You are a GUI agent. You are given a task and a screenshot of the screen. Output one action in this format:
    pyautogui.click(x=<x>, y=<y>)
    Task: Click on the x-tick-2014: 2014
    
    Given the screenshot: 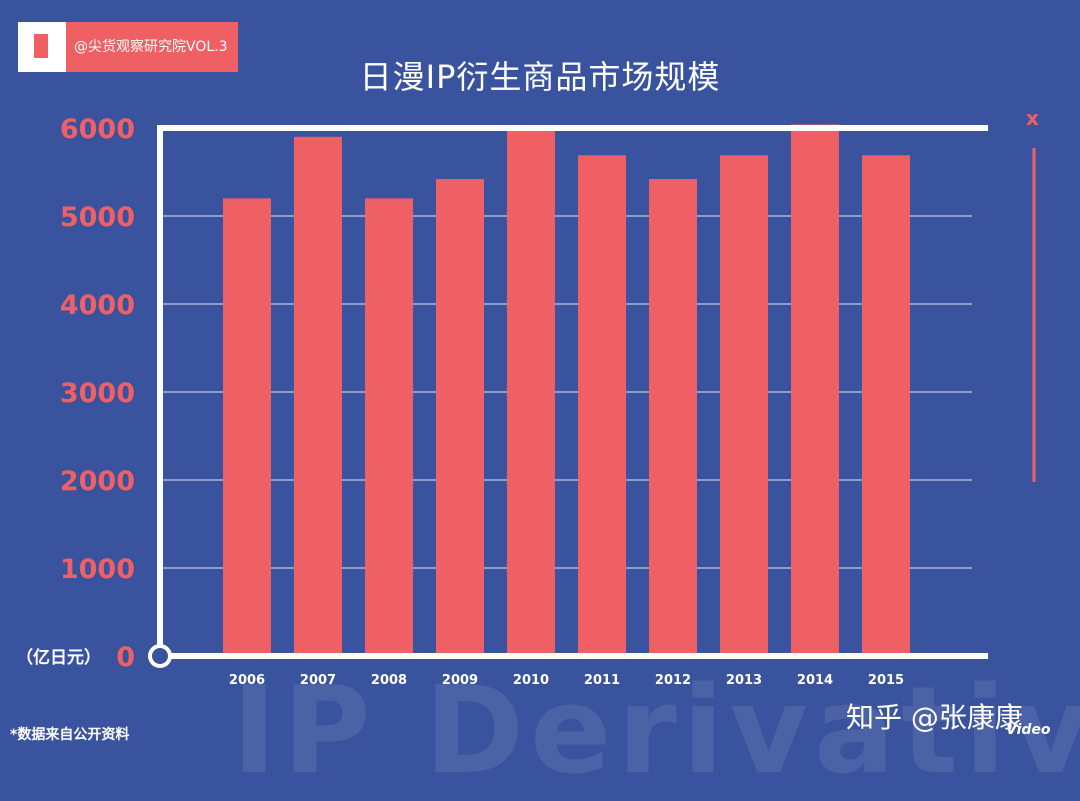 What is the action you would take?
    pyautogui.click(x=815, y=680)
    